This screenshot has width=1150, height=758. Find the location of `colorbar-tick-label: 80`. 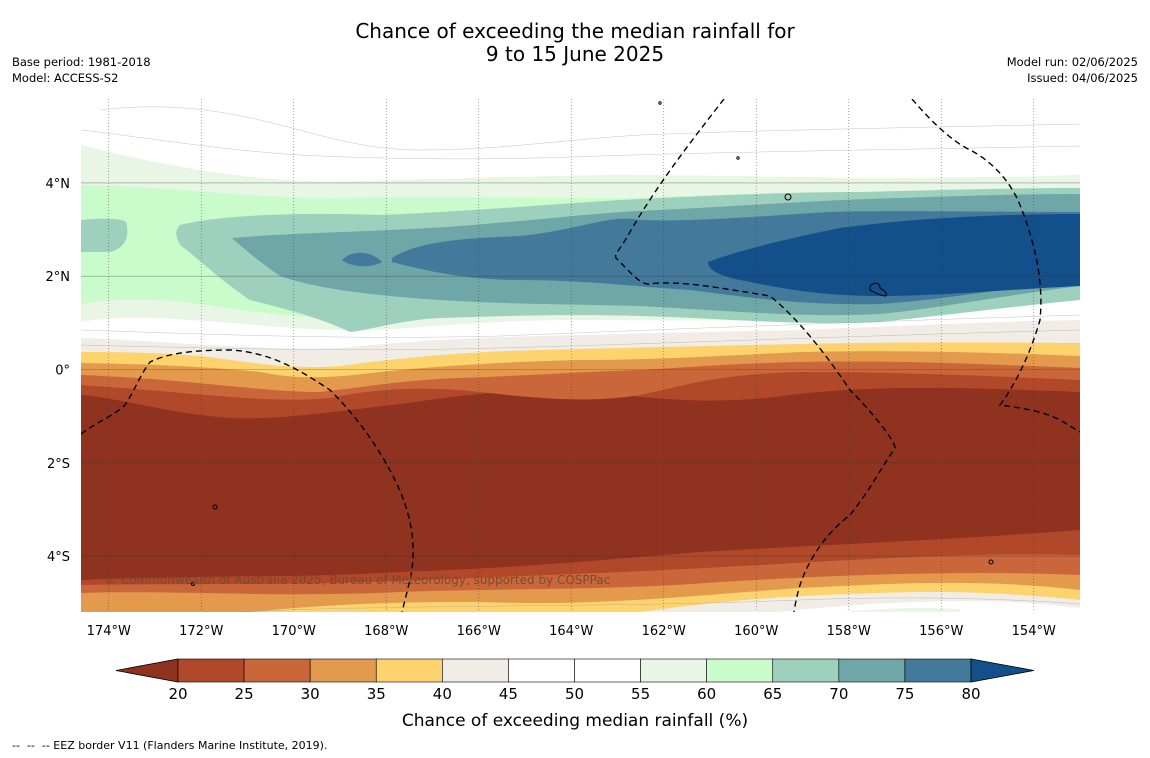

colorbar-tick-label: 80 is located at coordinates (970, 694).